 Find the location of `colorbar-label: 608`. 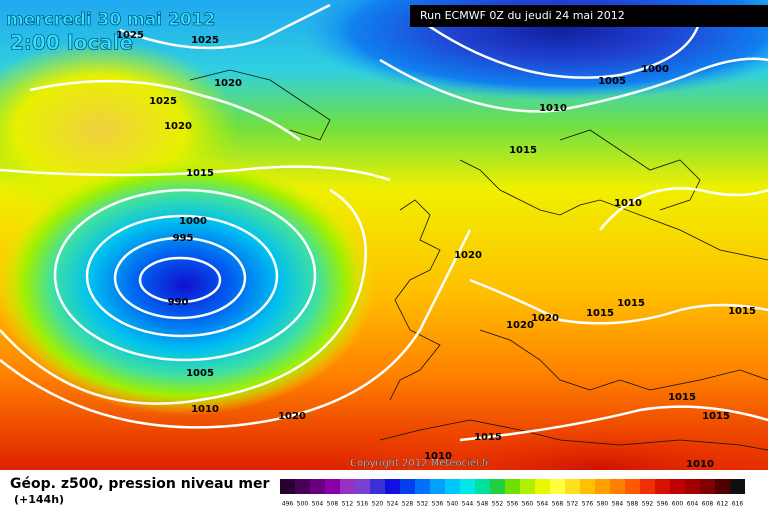

colorbar-label: 608 is located at coordinates (708, 504).